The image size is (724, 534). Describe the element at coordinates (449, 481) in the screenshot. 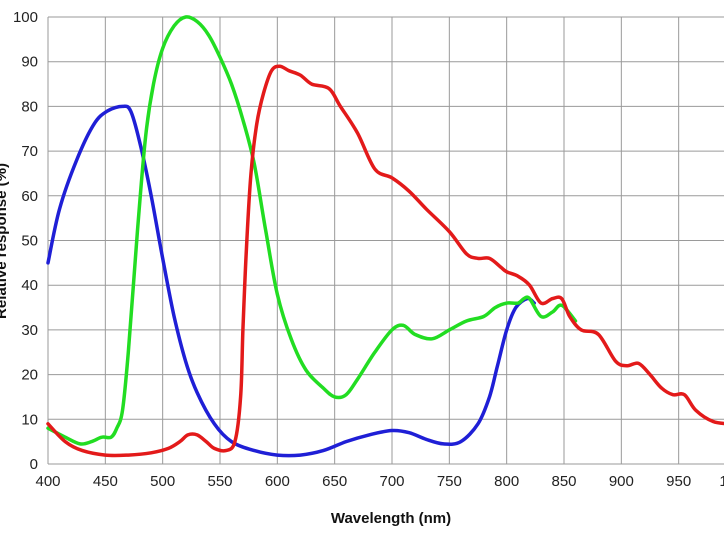

I see `x-tick-label: 750` at that location.